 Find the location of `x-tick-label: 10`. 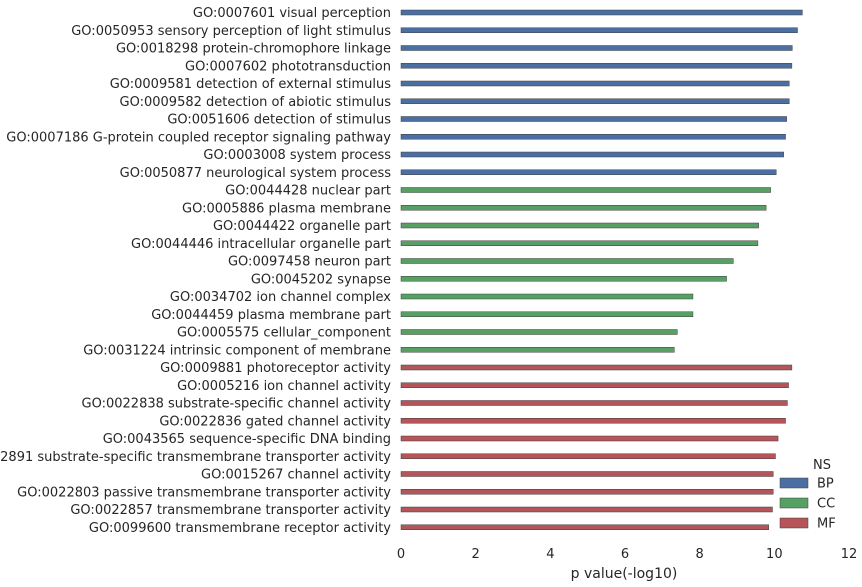

x-tick-label: 10 is located at coordinates (774, 554).